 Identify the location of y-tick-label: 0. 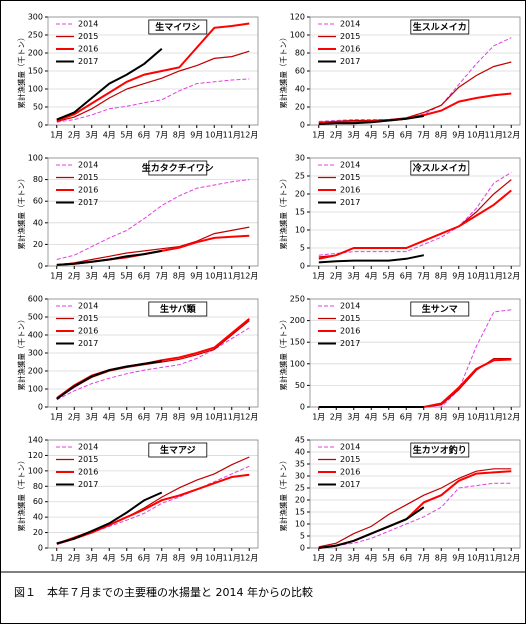
(302, 407).